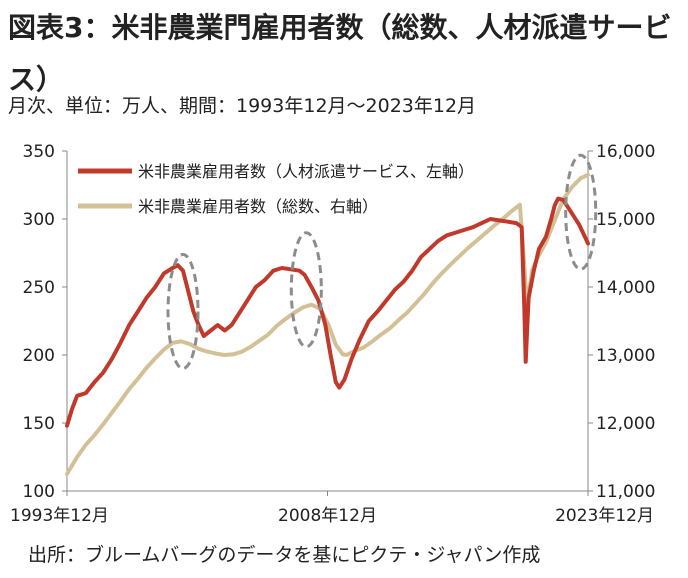 The height and width of the screenshot is (578, 688). Describe the element at coordinates (625, 492) in the screenshot. I see `y-right-tick-label: 11,000` at that location.